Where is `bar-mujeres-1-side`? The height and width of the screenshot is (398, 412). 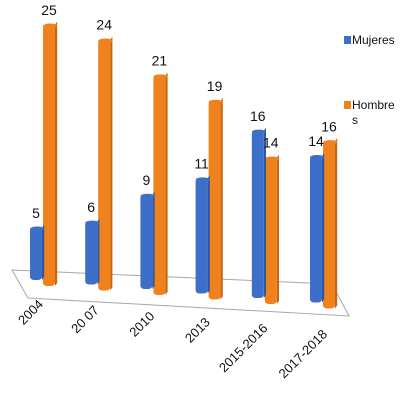 bar-mujeres-1-side is located at coordinates (98, 251).